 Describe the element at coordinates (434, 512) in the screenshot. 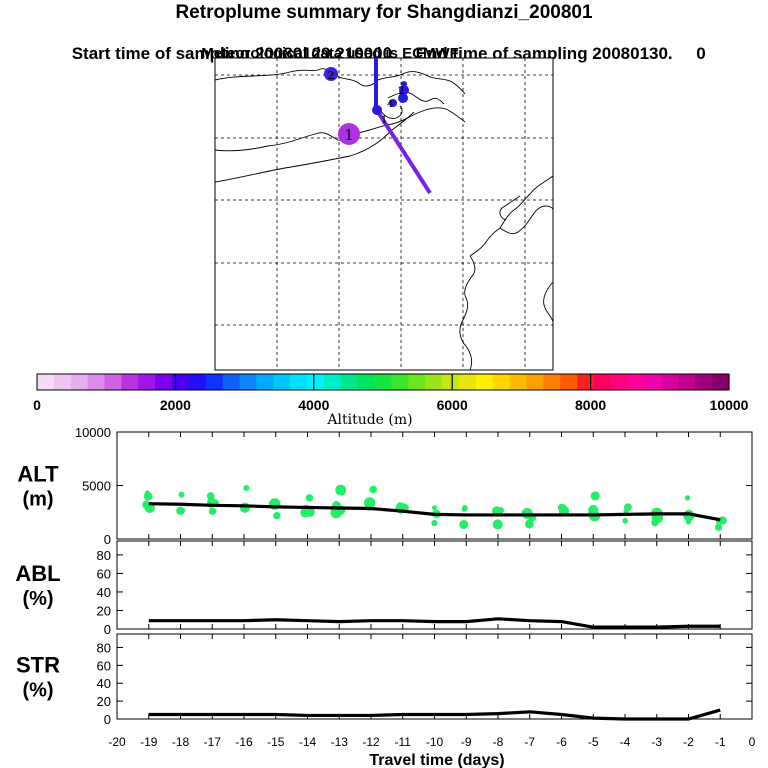

I see `series-line-alt` at that location.